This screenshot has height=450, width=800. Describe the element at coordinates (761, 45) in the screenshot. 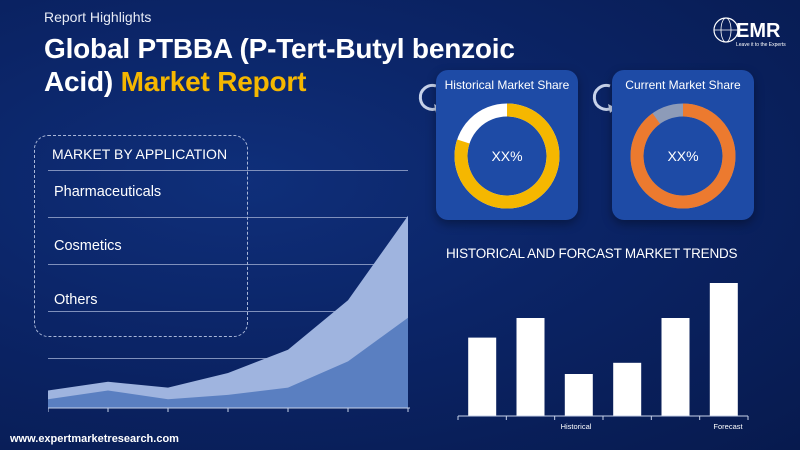

I see `logo-tagline: Leave it to the Experts` at that location.